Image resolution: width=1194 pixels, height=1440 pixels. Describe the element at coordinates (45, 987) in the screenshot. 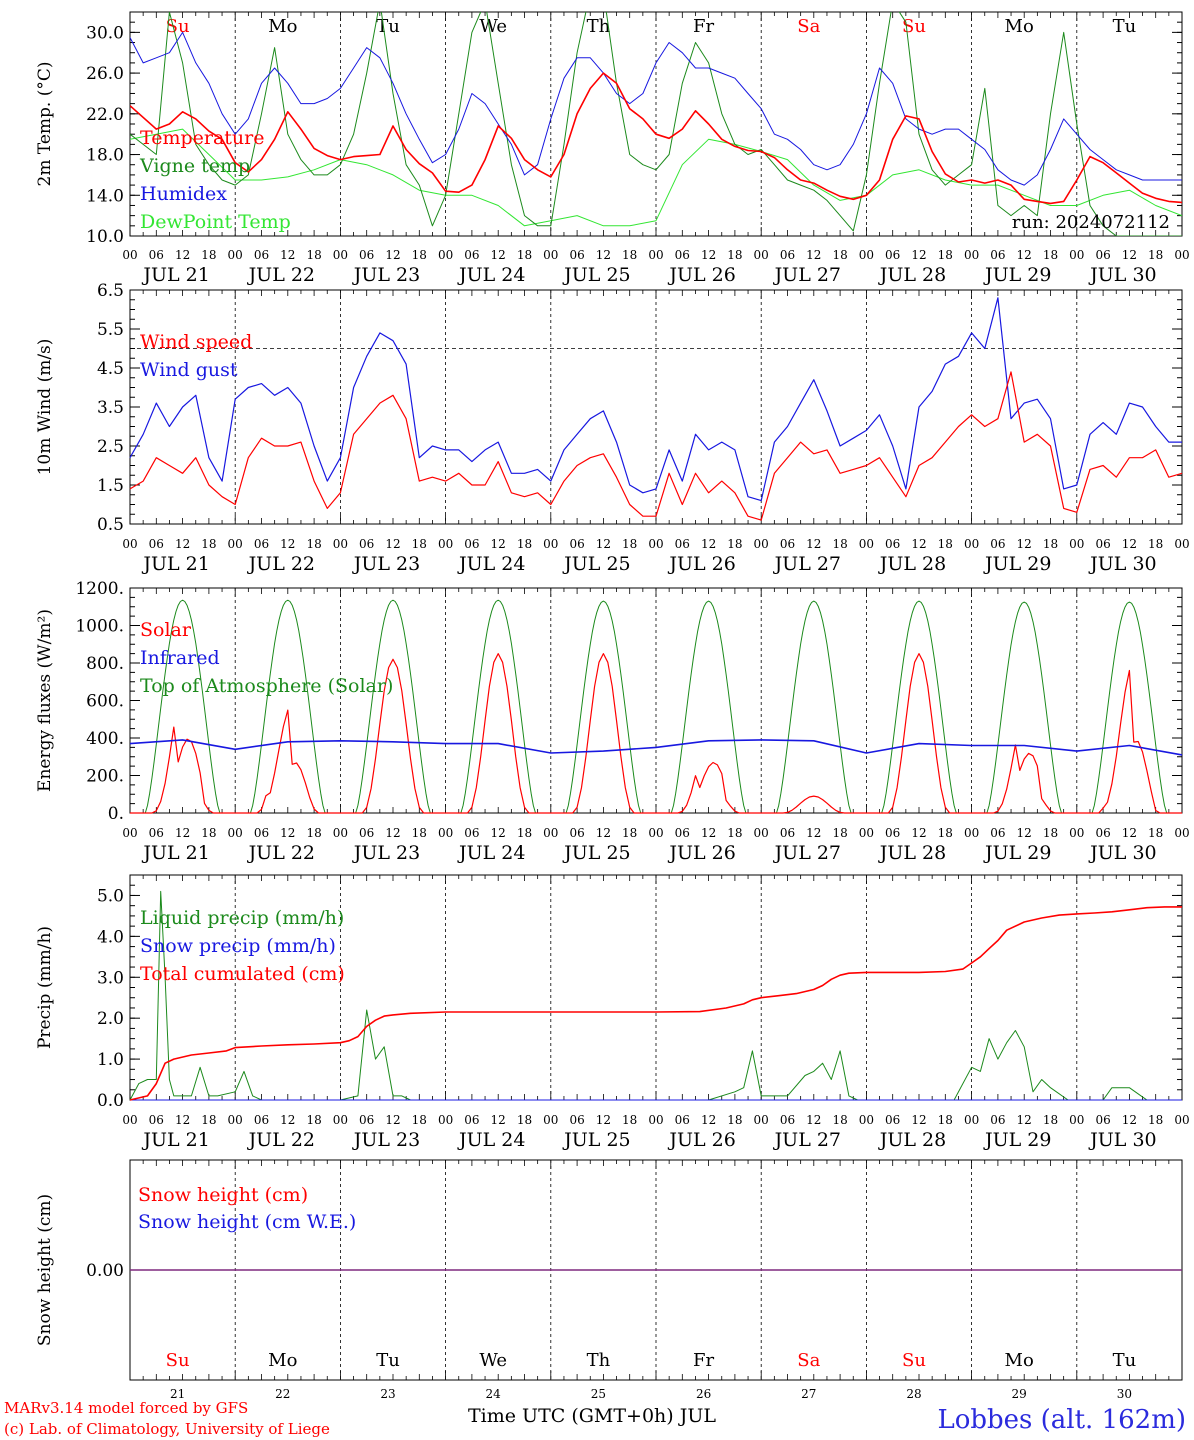

I see `y-axis-label: Precip (mm/h)` at that location.